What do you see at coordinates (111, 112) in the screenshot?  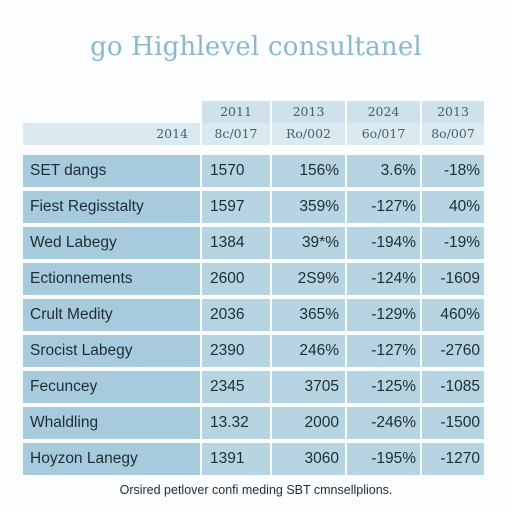 I see `header-blank-cell` at bounding box center [111, 112].